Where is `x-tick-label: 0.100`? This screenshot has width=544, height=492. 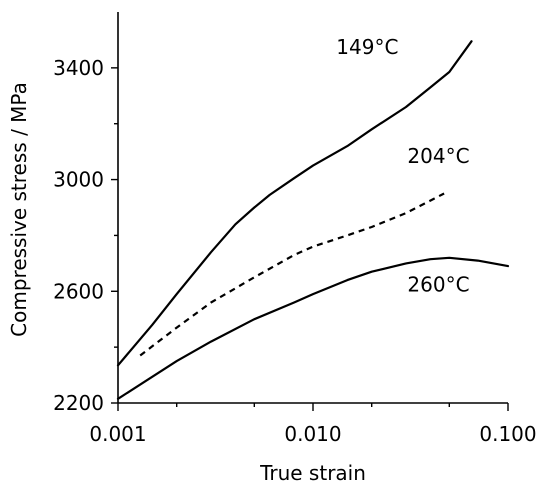
x-tick-label: 0.100 is located at coordinates (507, 434).